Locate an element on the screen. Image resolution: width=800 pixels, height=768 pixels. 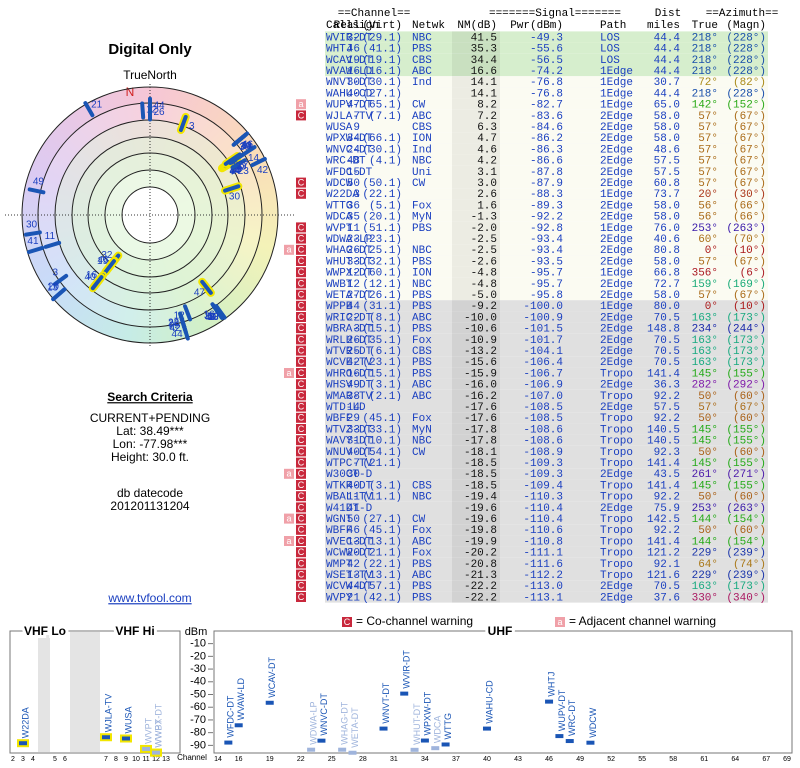
spectrum-label: WVIR-DT is located at coordinates (407, 669).